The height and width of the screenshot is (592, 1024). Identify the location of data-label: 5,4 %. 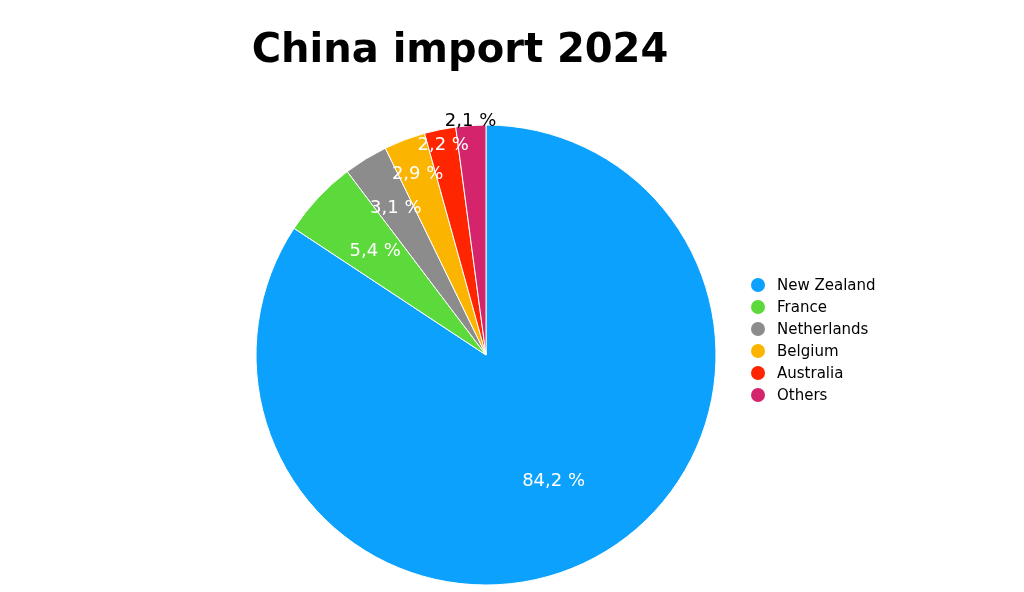
(375, 250).